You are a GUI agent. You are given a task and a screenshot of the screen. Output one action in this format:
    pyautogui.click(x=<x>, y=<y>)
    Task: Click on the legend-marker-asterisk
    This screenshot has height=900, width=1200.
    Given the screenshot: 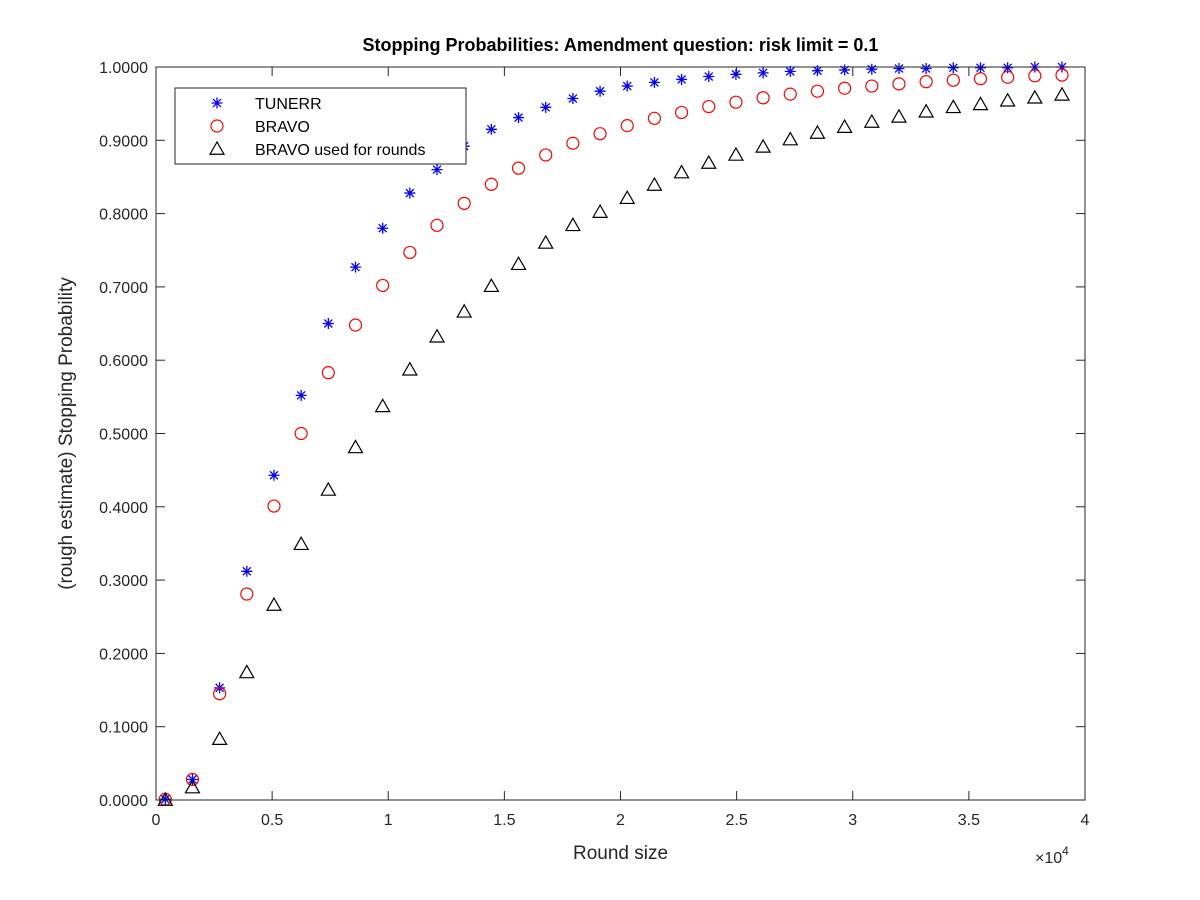 What is the action you would take?
    pyautogui.click(x=217, y=103)
    